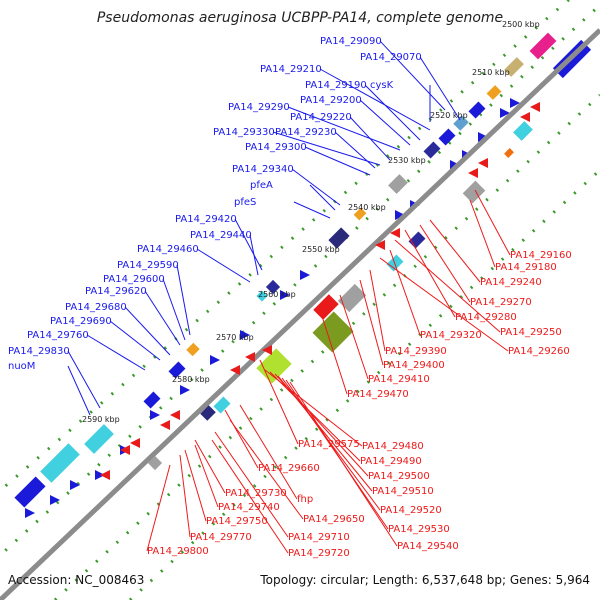 This screenshot has width=600, height=600. What do you see at coordinates (419, 529) in the screenshot?
I see `lower-gene-label: PA14_29530` at bounding box center [419, 529].